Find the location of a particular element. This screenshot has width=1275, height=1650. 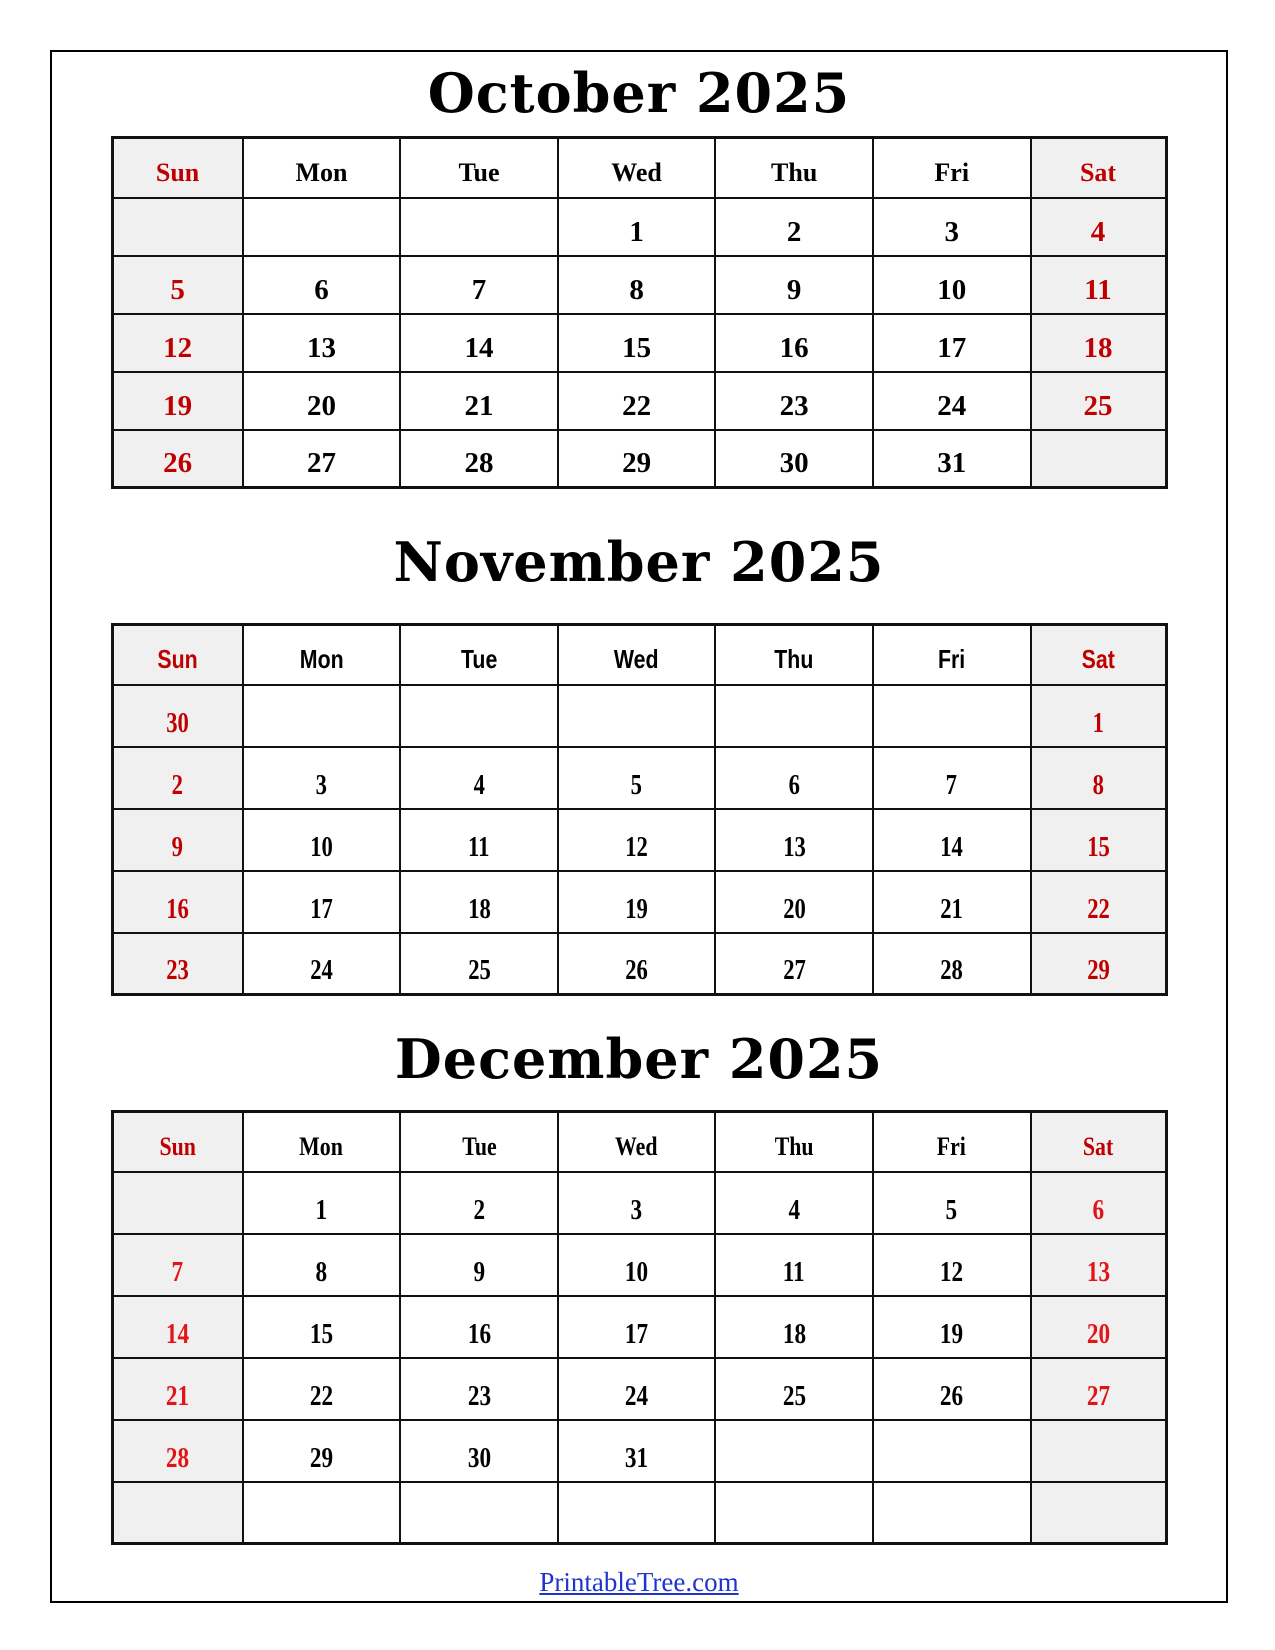

day-header-thu: Thu is located at coordinates (794, 167).